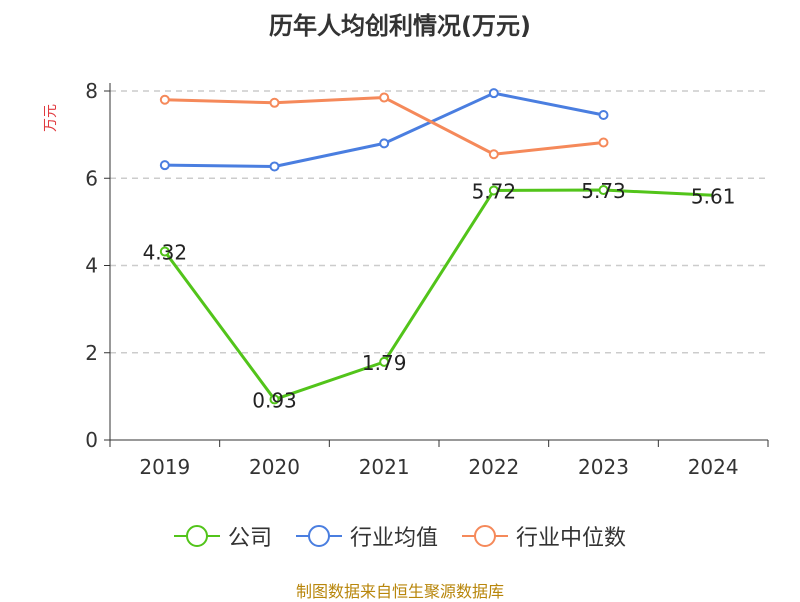  I want to click on data-label: 0.93, so click(274, 400).